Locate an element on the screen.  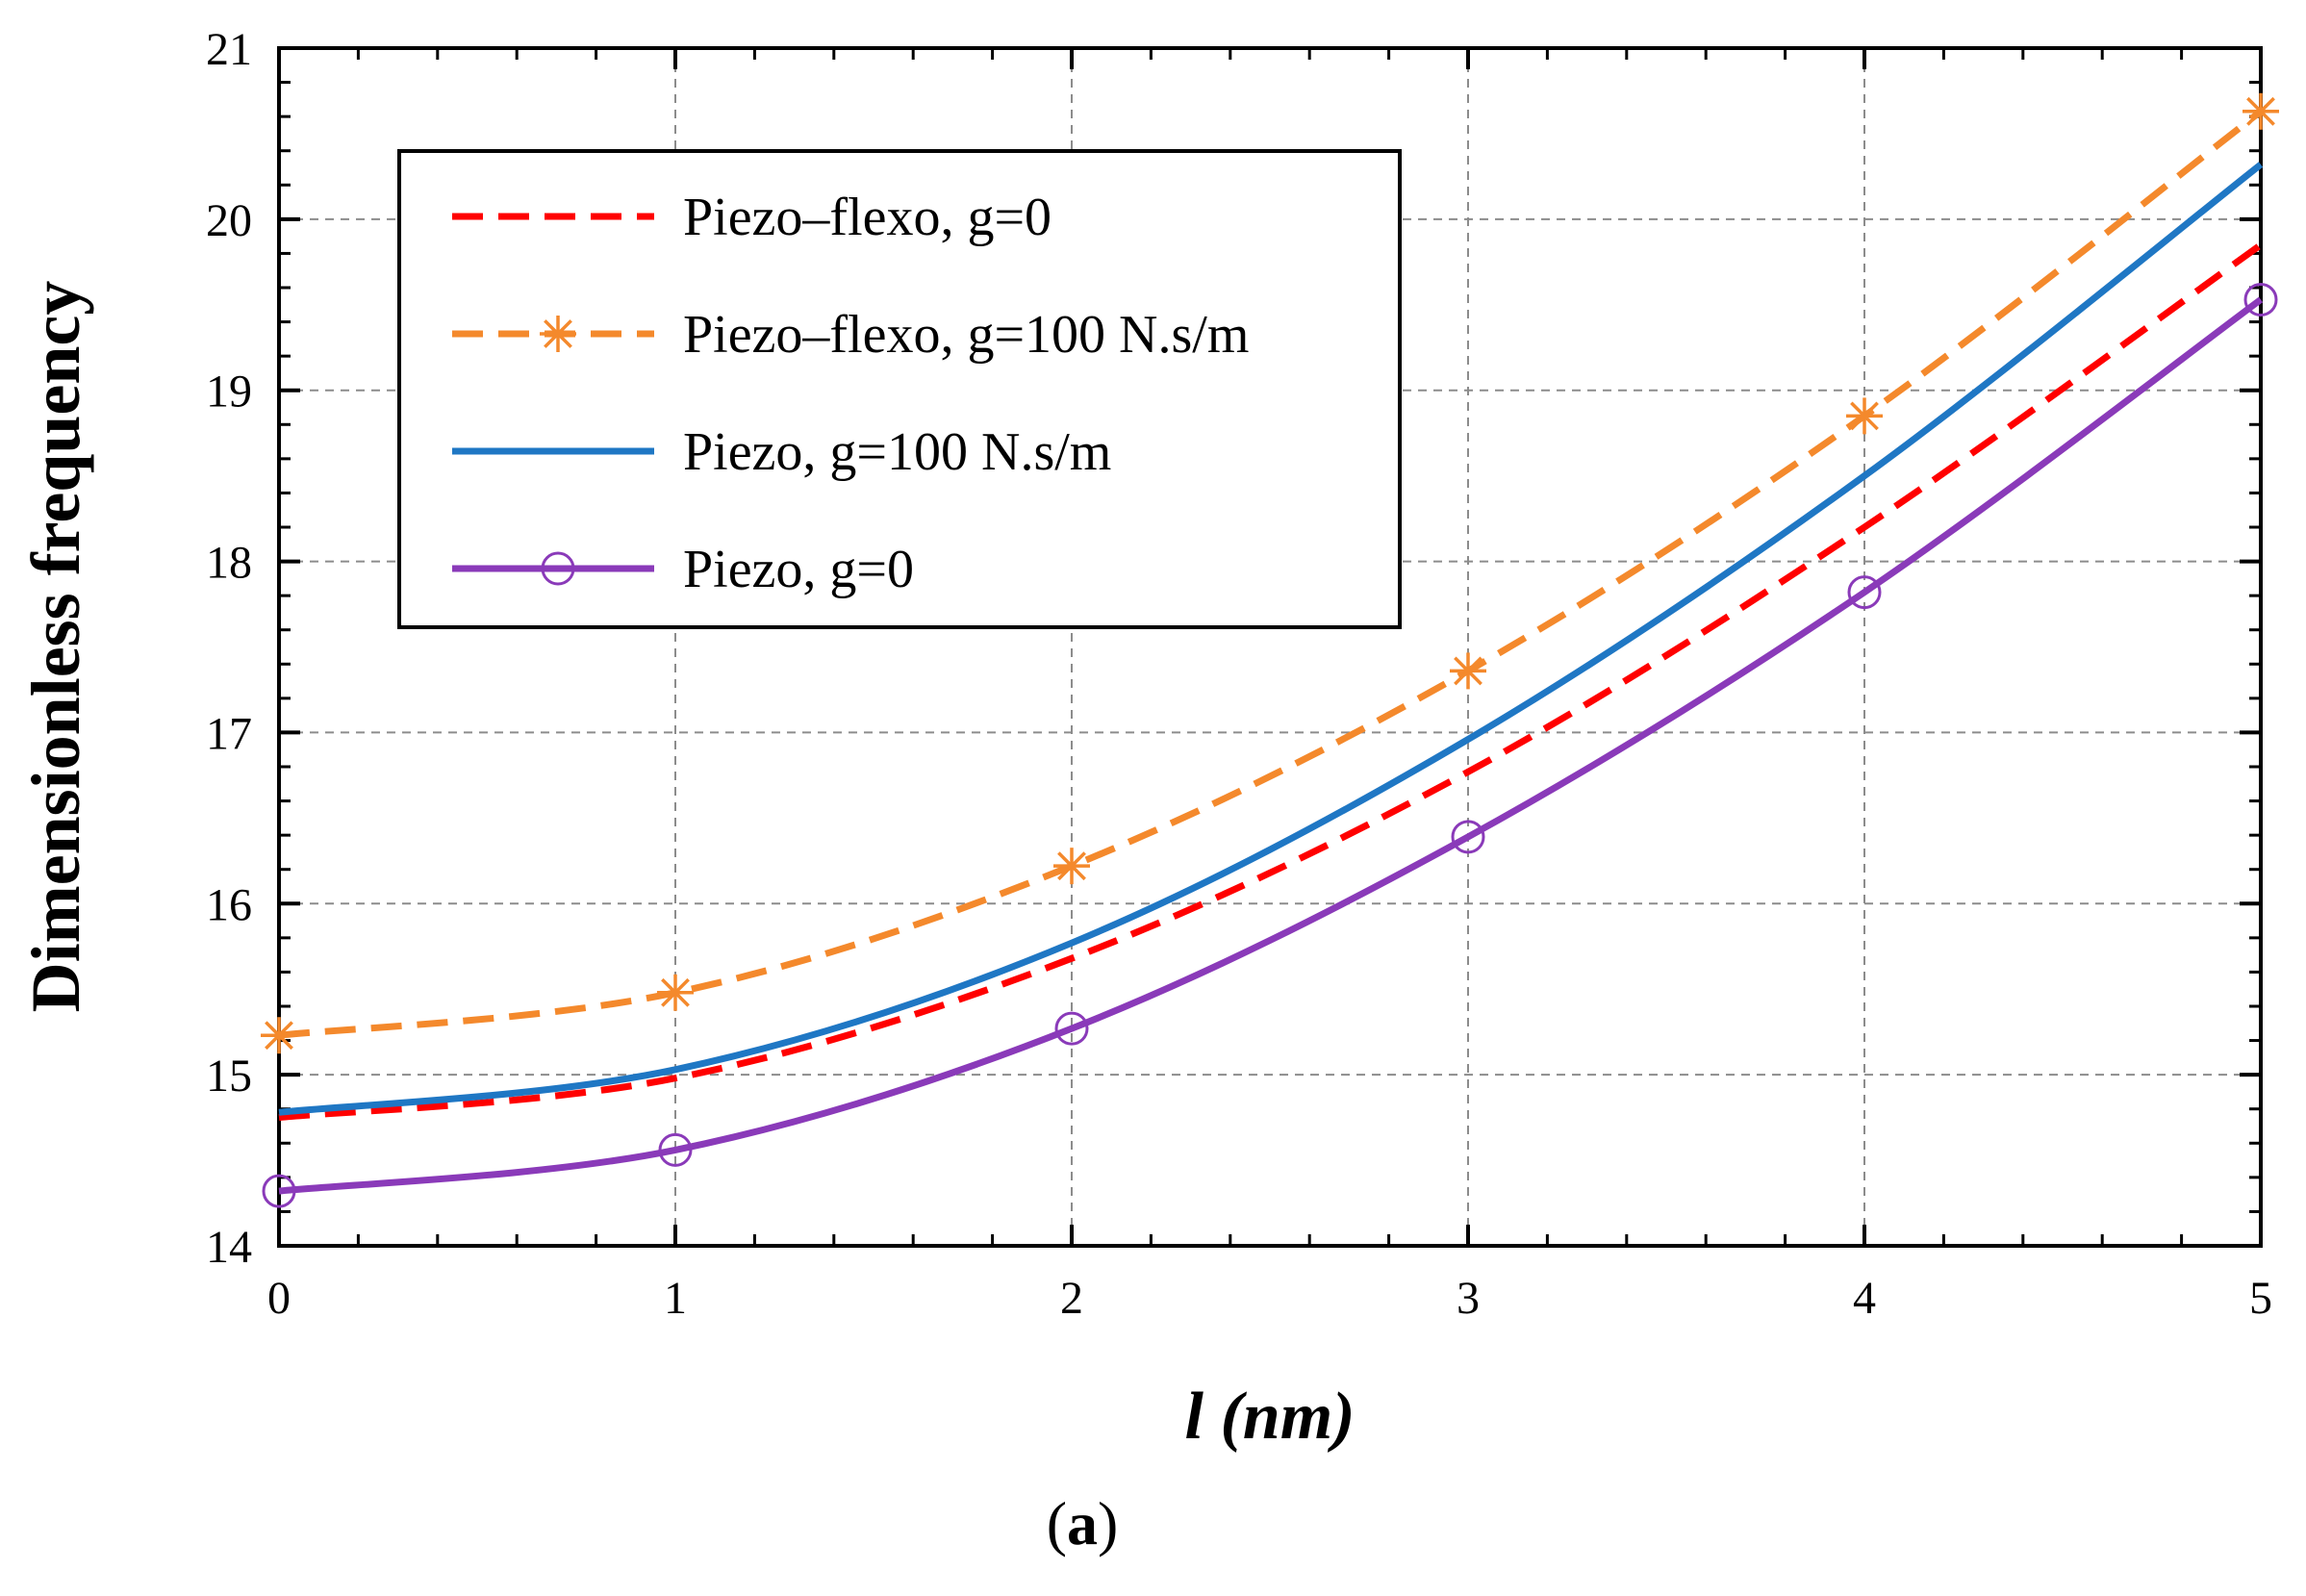
x-tick-label: 3 is located at coordinates (1468, 1298).